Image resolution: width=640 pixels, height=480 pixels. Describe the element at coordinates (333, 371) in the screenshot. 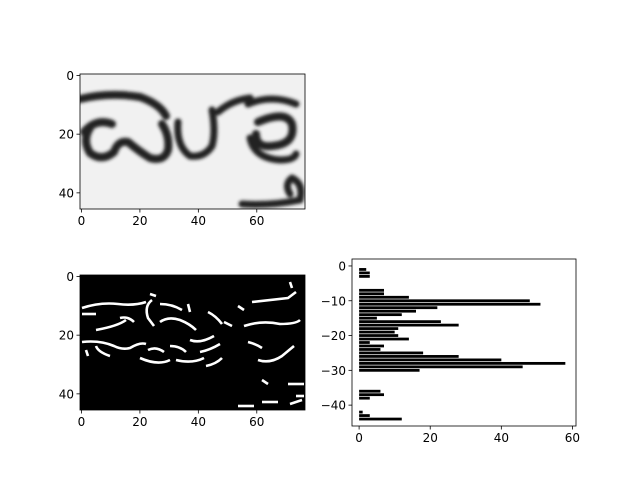

I see `y-tick-label: −30` at that location.